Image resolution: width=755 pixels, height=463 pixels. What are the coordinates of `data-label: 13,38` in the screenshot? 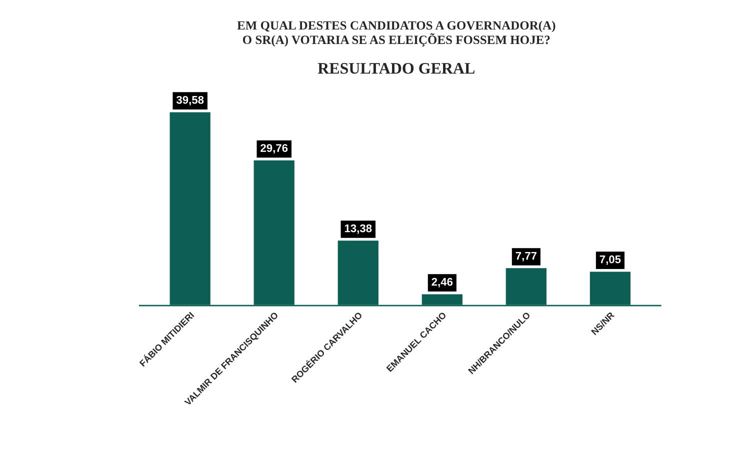 It's located at (358, 229).